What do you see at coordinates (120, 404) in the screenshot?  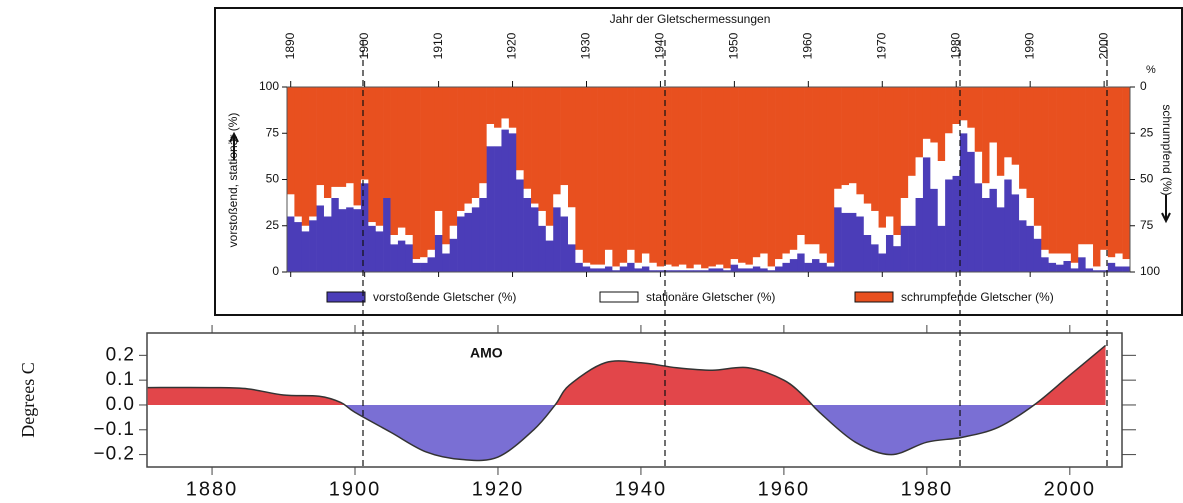 I see `y-tick-label: 0.0` at bounding box center [120, 404].